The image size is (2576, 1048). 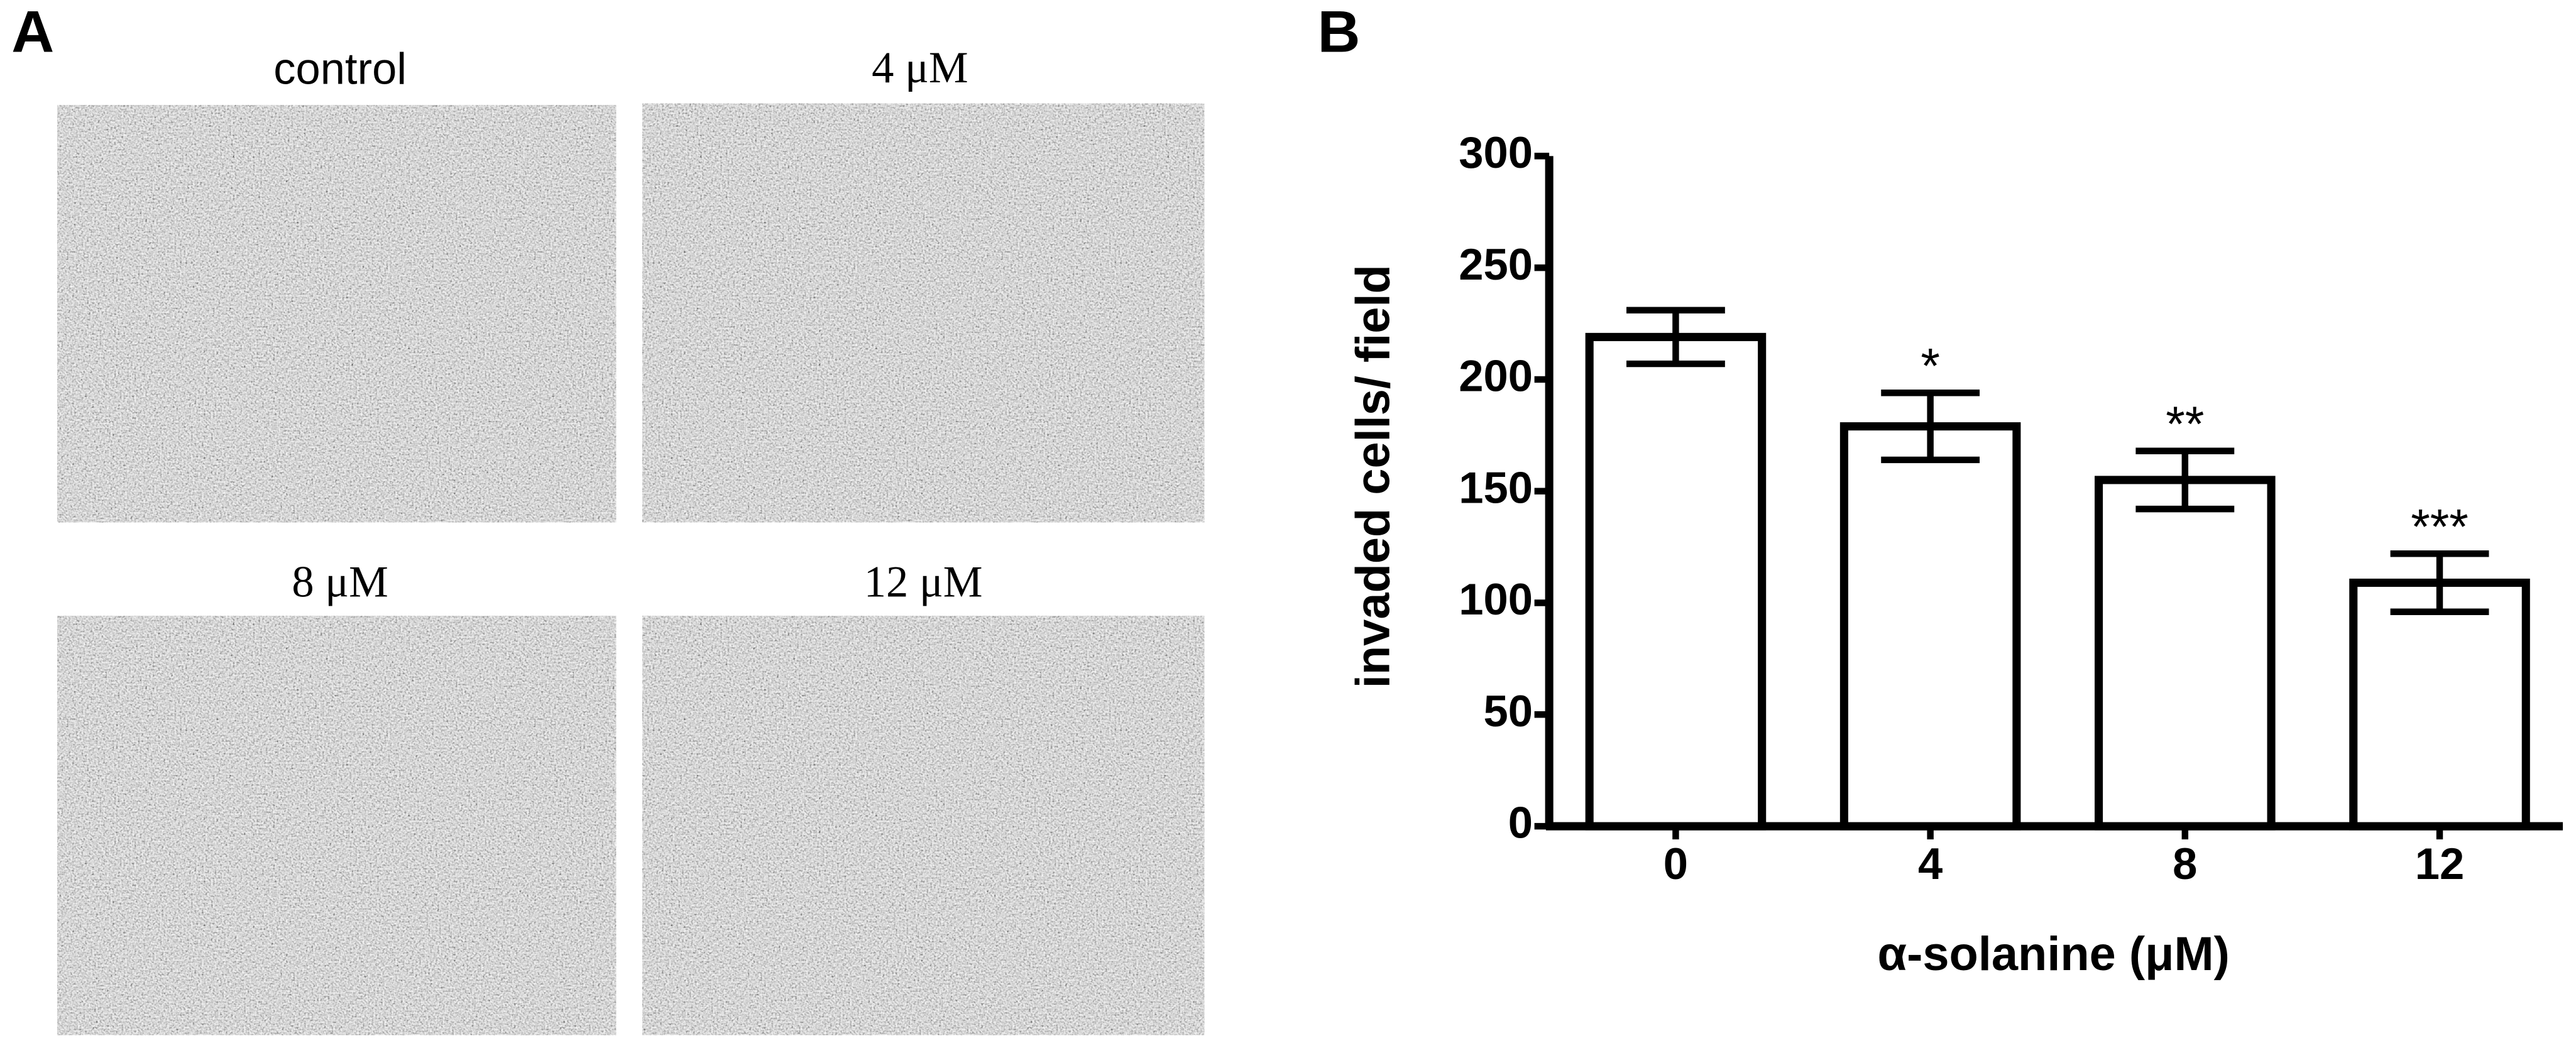 What do you see at coordinates (2440, 526) in the screenshot?
I see `significance-mark: ***` at bounding box center [2440, 526].